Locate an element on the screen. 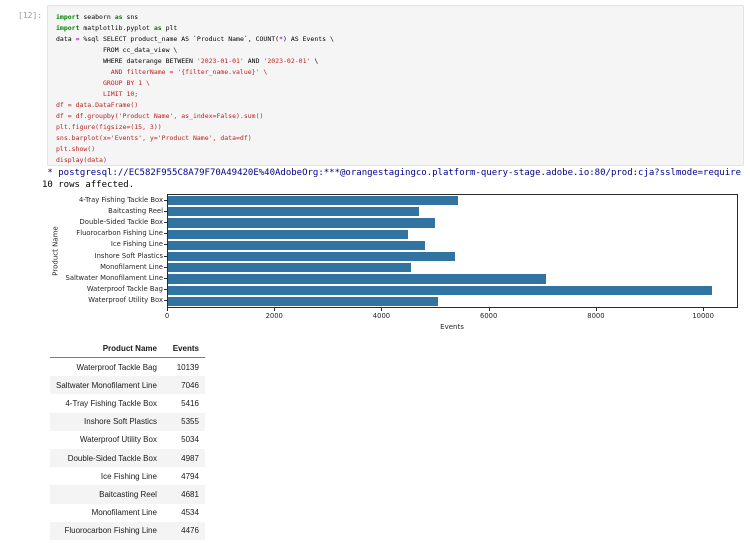 The width and height of the screenshot is (750, 543). table-row: Monofilament Line 4534 is located at coordinates (127, 513).